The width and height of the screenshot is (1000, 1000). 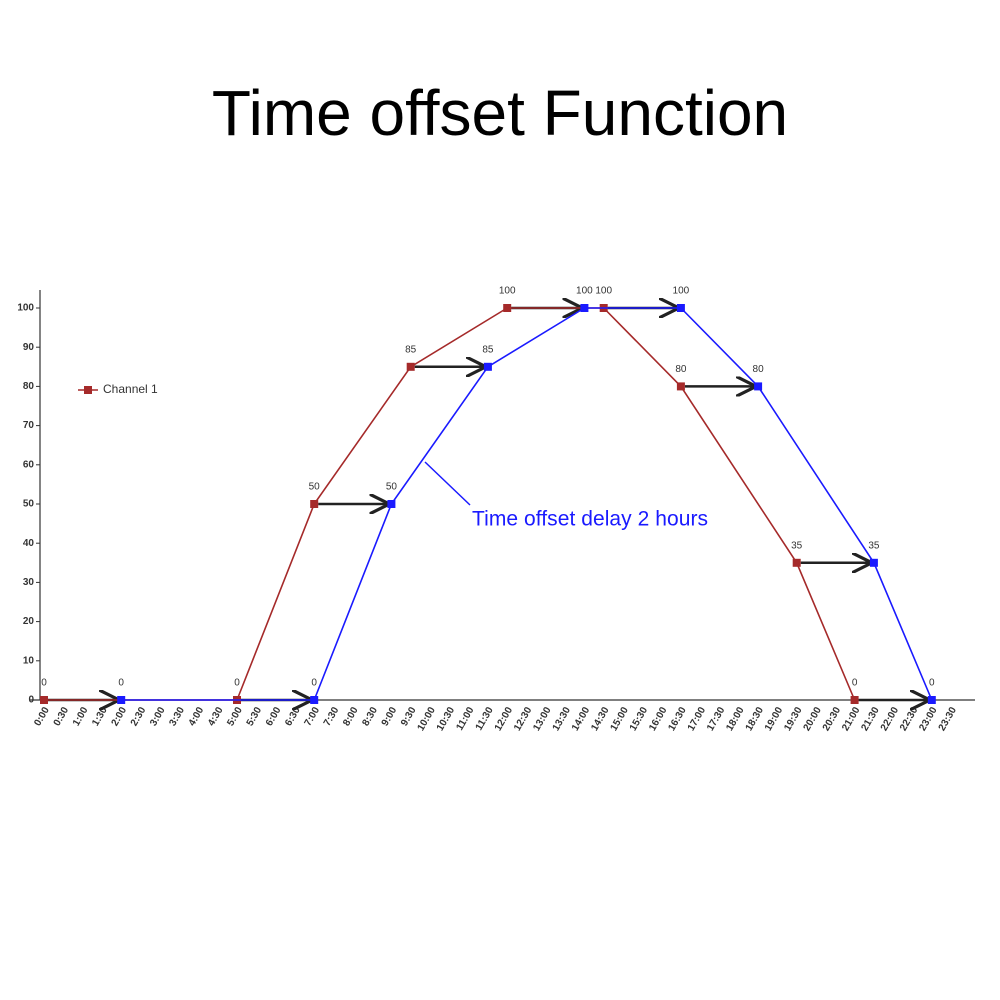 What do you see at coordinates (755, 719) in the screenshot?
I see `x-tick-label: 18:30` at bounding box center [755, 719].